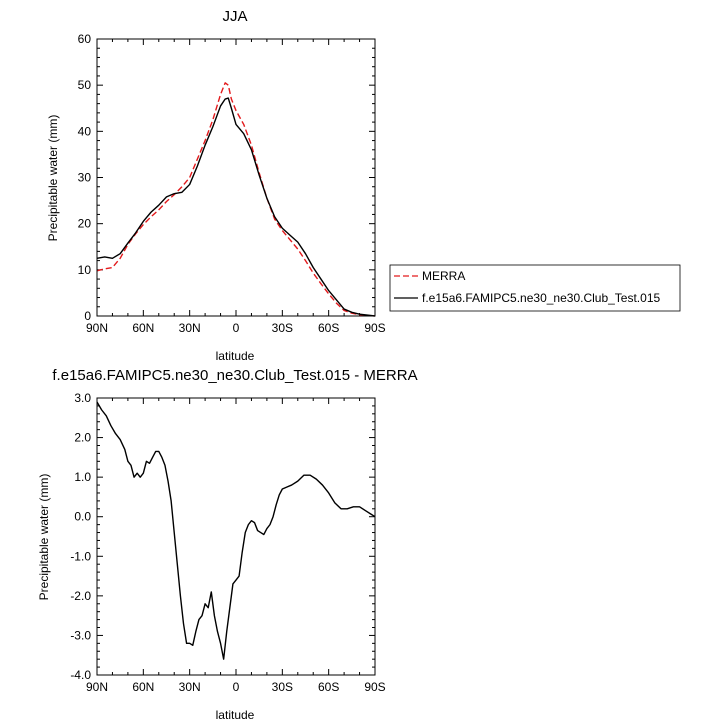 The image size is (726, 727). What do you see at coordinates (97, 687) in the screenshot?
I see `bottom-x-tick-label: 90N` at bounding box center [97, 687].